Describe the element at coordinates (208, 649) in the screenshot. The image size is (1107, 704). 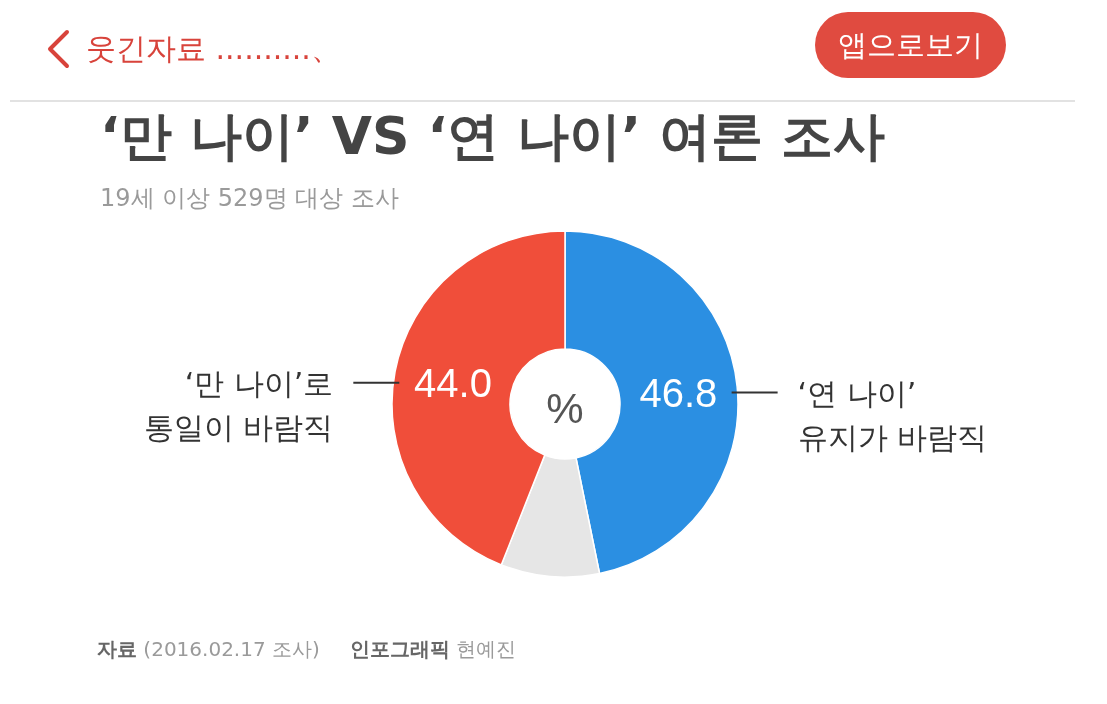
I see `text: 자료 (2016.02.17 조사)` at that location.